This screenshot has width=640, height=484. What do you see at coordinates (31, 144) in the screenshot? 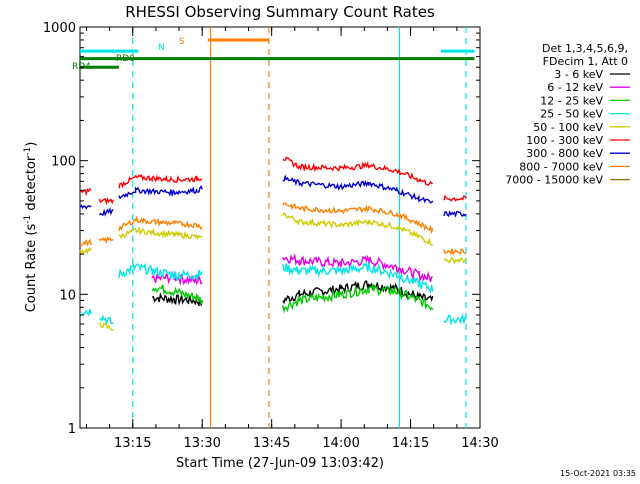
I see `y-axis-label-end: )` at bounding box center [31, 144].